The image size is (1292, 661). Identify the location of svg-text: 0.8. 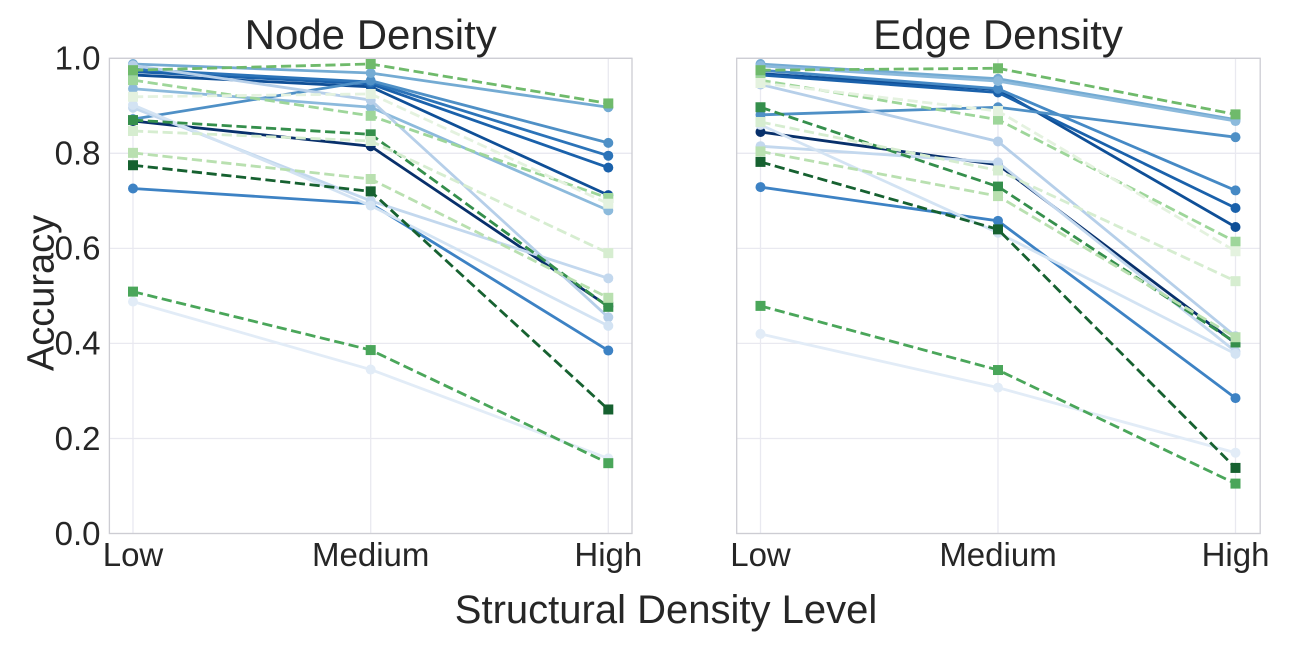
(78, 153).